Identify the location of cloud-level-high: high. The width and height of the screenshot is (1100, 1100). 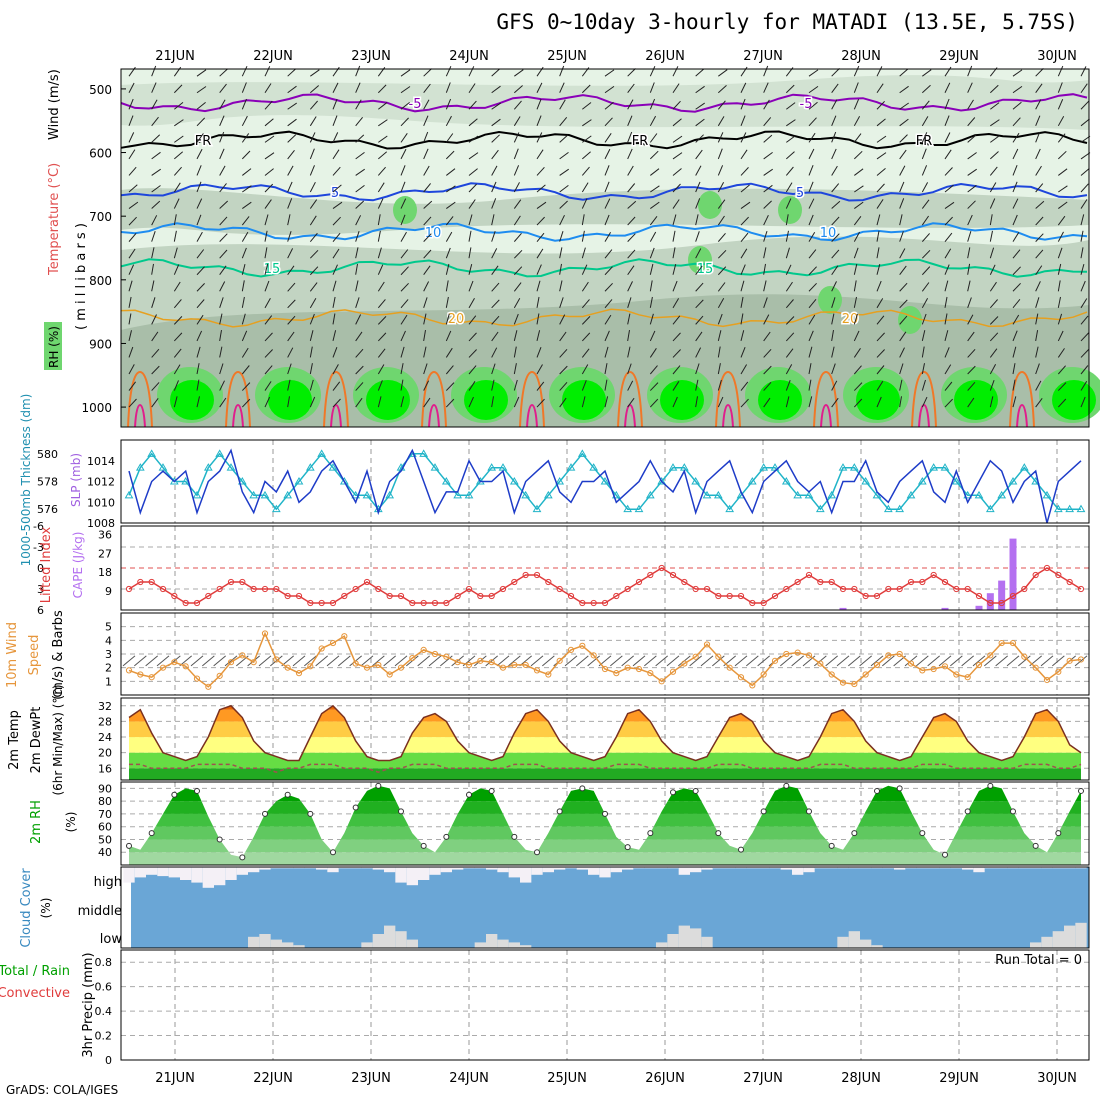
(108, 882).